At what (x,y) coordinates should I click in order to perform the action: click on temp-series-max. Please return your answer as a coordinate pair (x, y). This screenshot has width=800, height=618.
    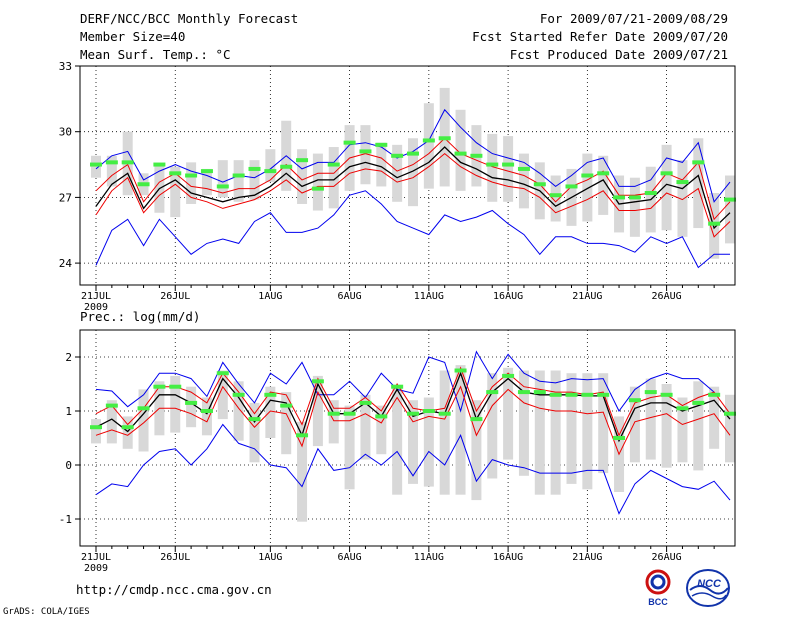
    Looking at the image, I should click on (413, 155).